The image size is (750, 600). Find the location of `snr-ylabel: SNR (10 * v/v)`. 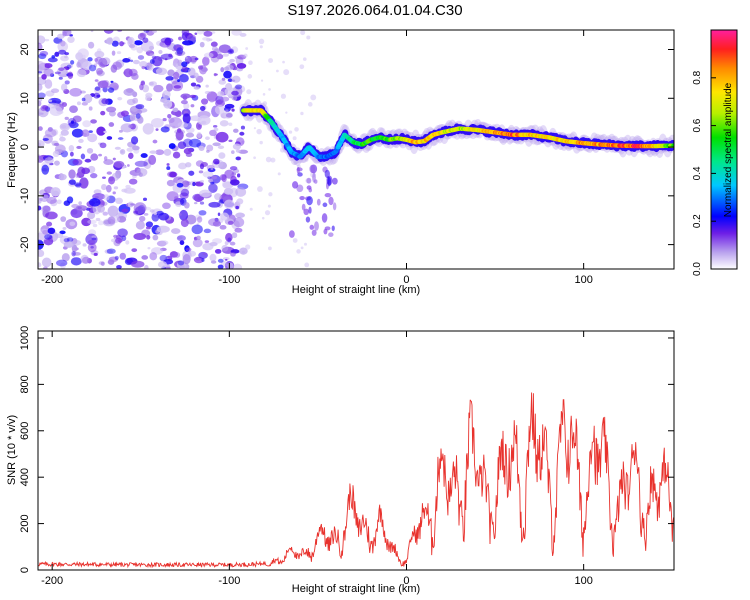

snr-ylabel: SNR (10 * v/v) is located at coordinates (12, 450).